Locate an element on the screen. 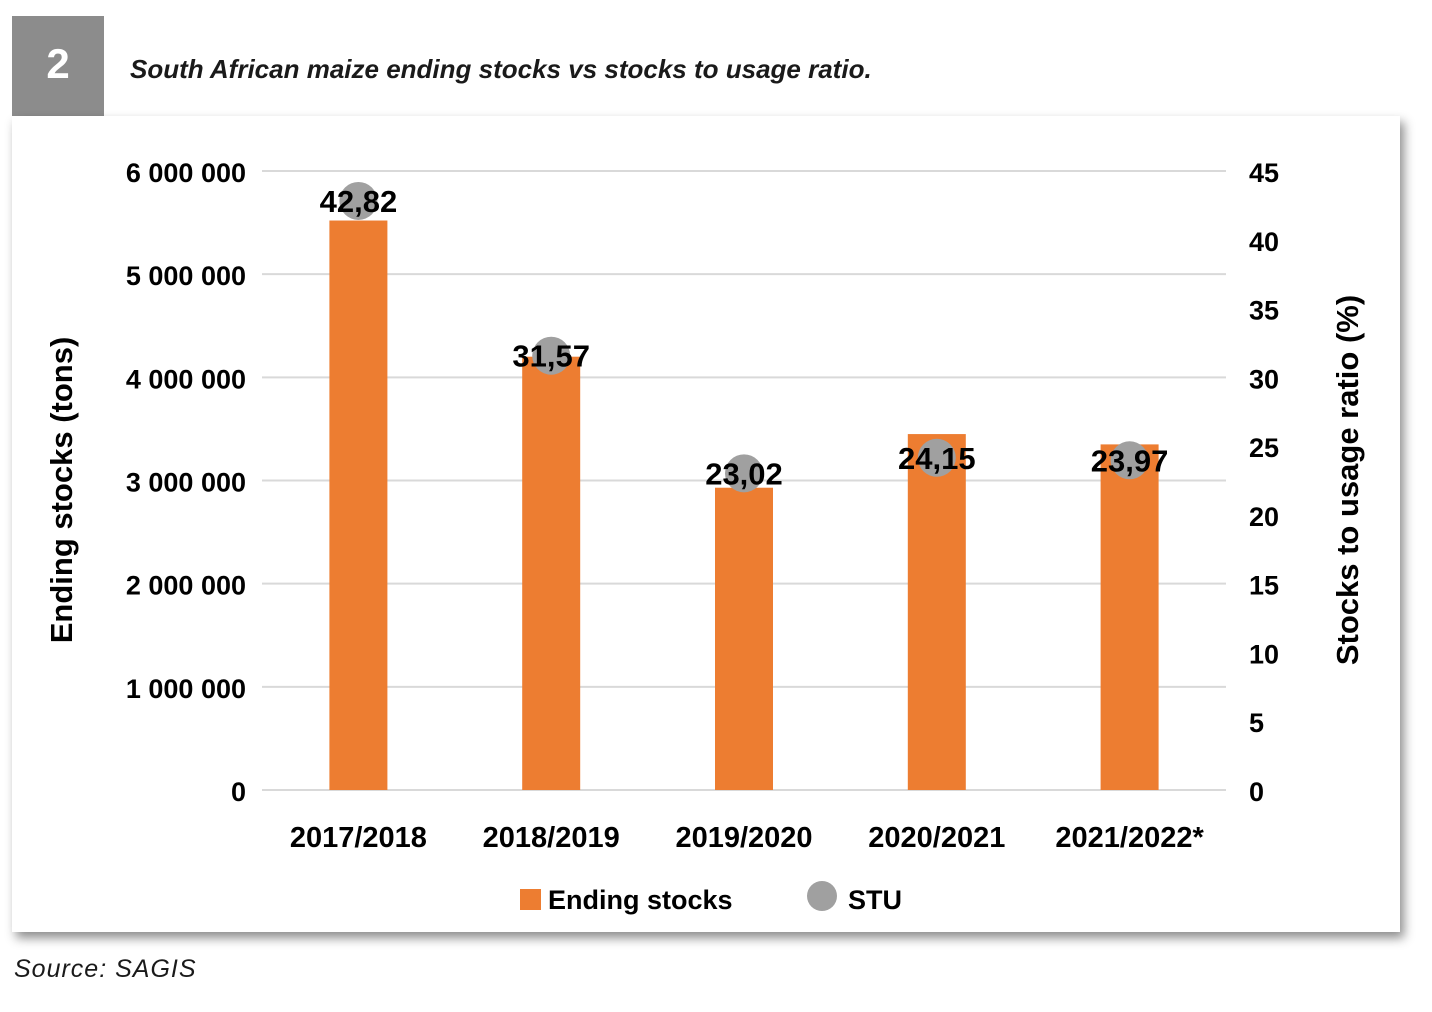 This screenshot has height=1012, width=1432. y-axis-title: Ending stocks (tons) is located at coordinates (61, 490).